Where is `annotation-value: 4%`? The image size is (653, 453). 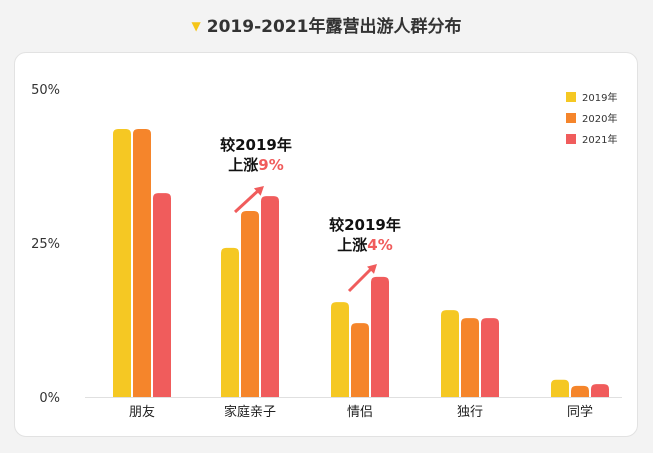 annotation-value: 4% is located at coordinates (379, 245).